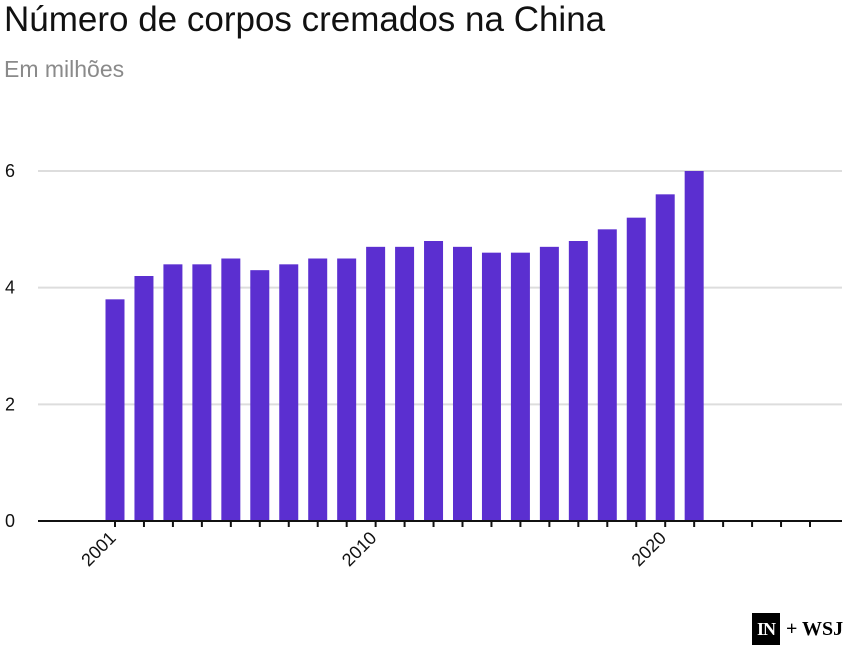 The height and width of the screenshot is (649, 850). Describe the element at coordinates (376, 384) in the screenshot. I see `bar-2010` at that location.